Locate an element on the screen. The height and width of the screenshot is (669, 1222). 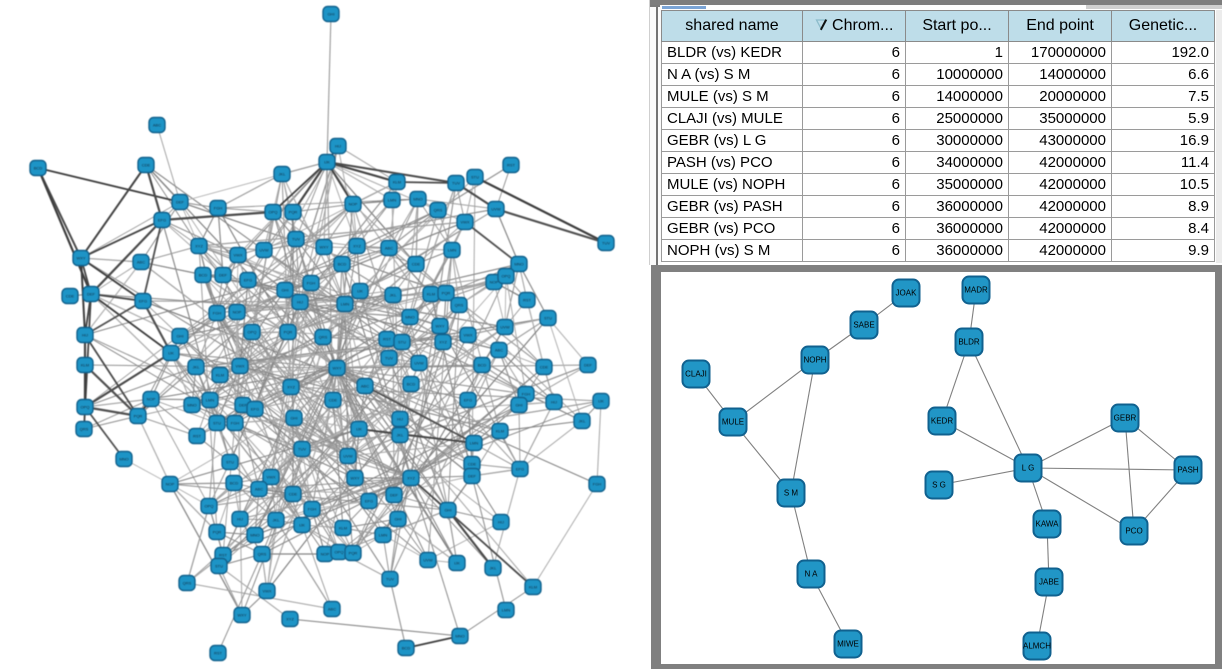
svg-text: GEBR is located at coordinates (1125, 418).